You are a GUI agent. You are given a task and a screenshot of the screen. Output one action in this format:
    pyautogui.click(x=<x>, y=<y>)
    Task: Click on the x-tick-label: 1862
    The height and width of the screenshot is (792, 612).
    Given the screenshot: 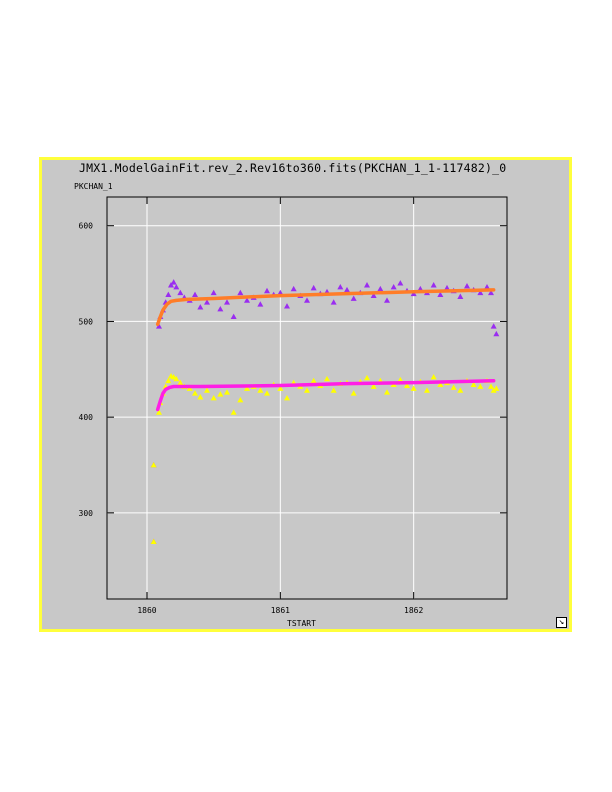 What is the action you would take?
    pyautogui.click(x=413, y=610)
    